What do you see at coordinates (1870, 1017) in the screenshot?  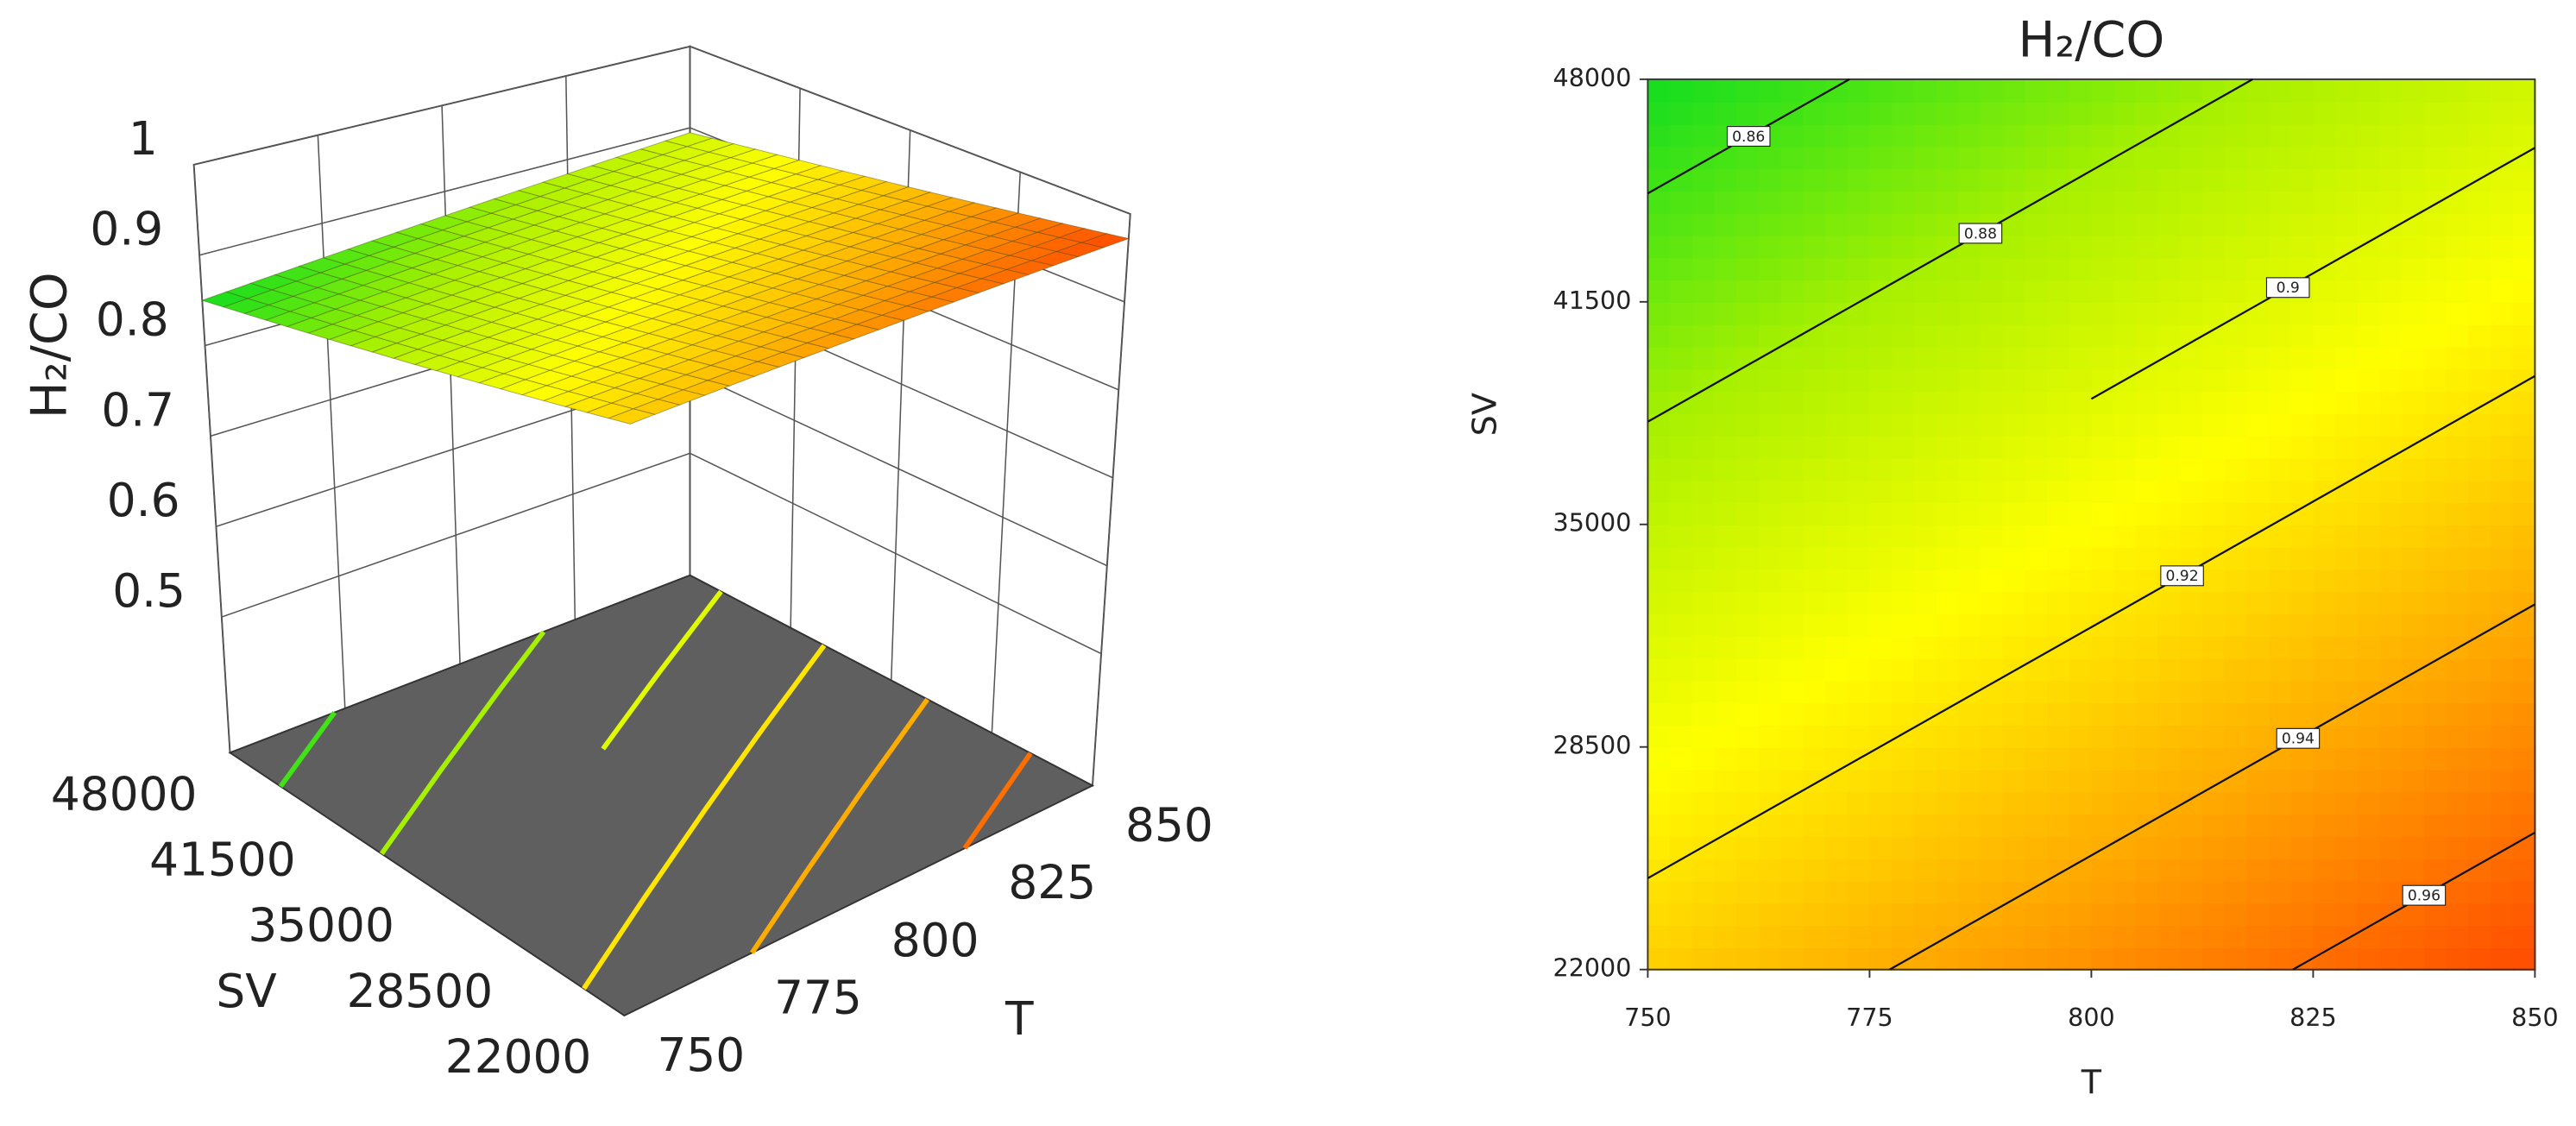 I see `x-tick-label: 775` at bounding box center [1870, 1017].